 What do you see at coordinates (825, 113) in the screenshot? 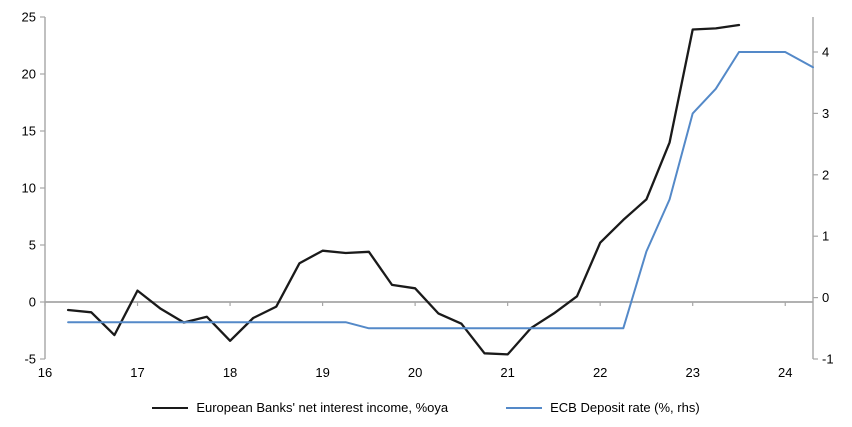
I see `right-tick-label: 3` at bounding box center [825, 113].